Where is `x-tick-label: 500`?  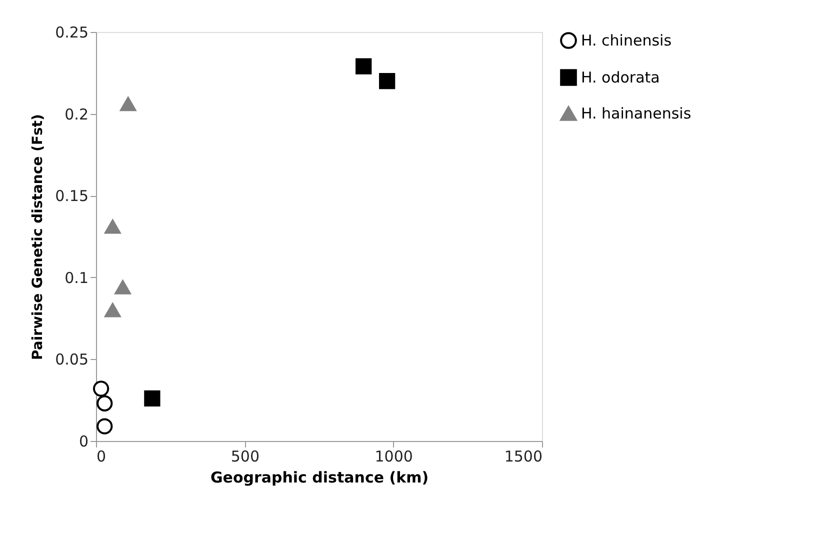
x-tick-label: 500 is located at coordinates (245, 457).